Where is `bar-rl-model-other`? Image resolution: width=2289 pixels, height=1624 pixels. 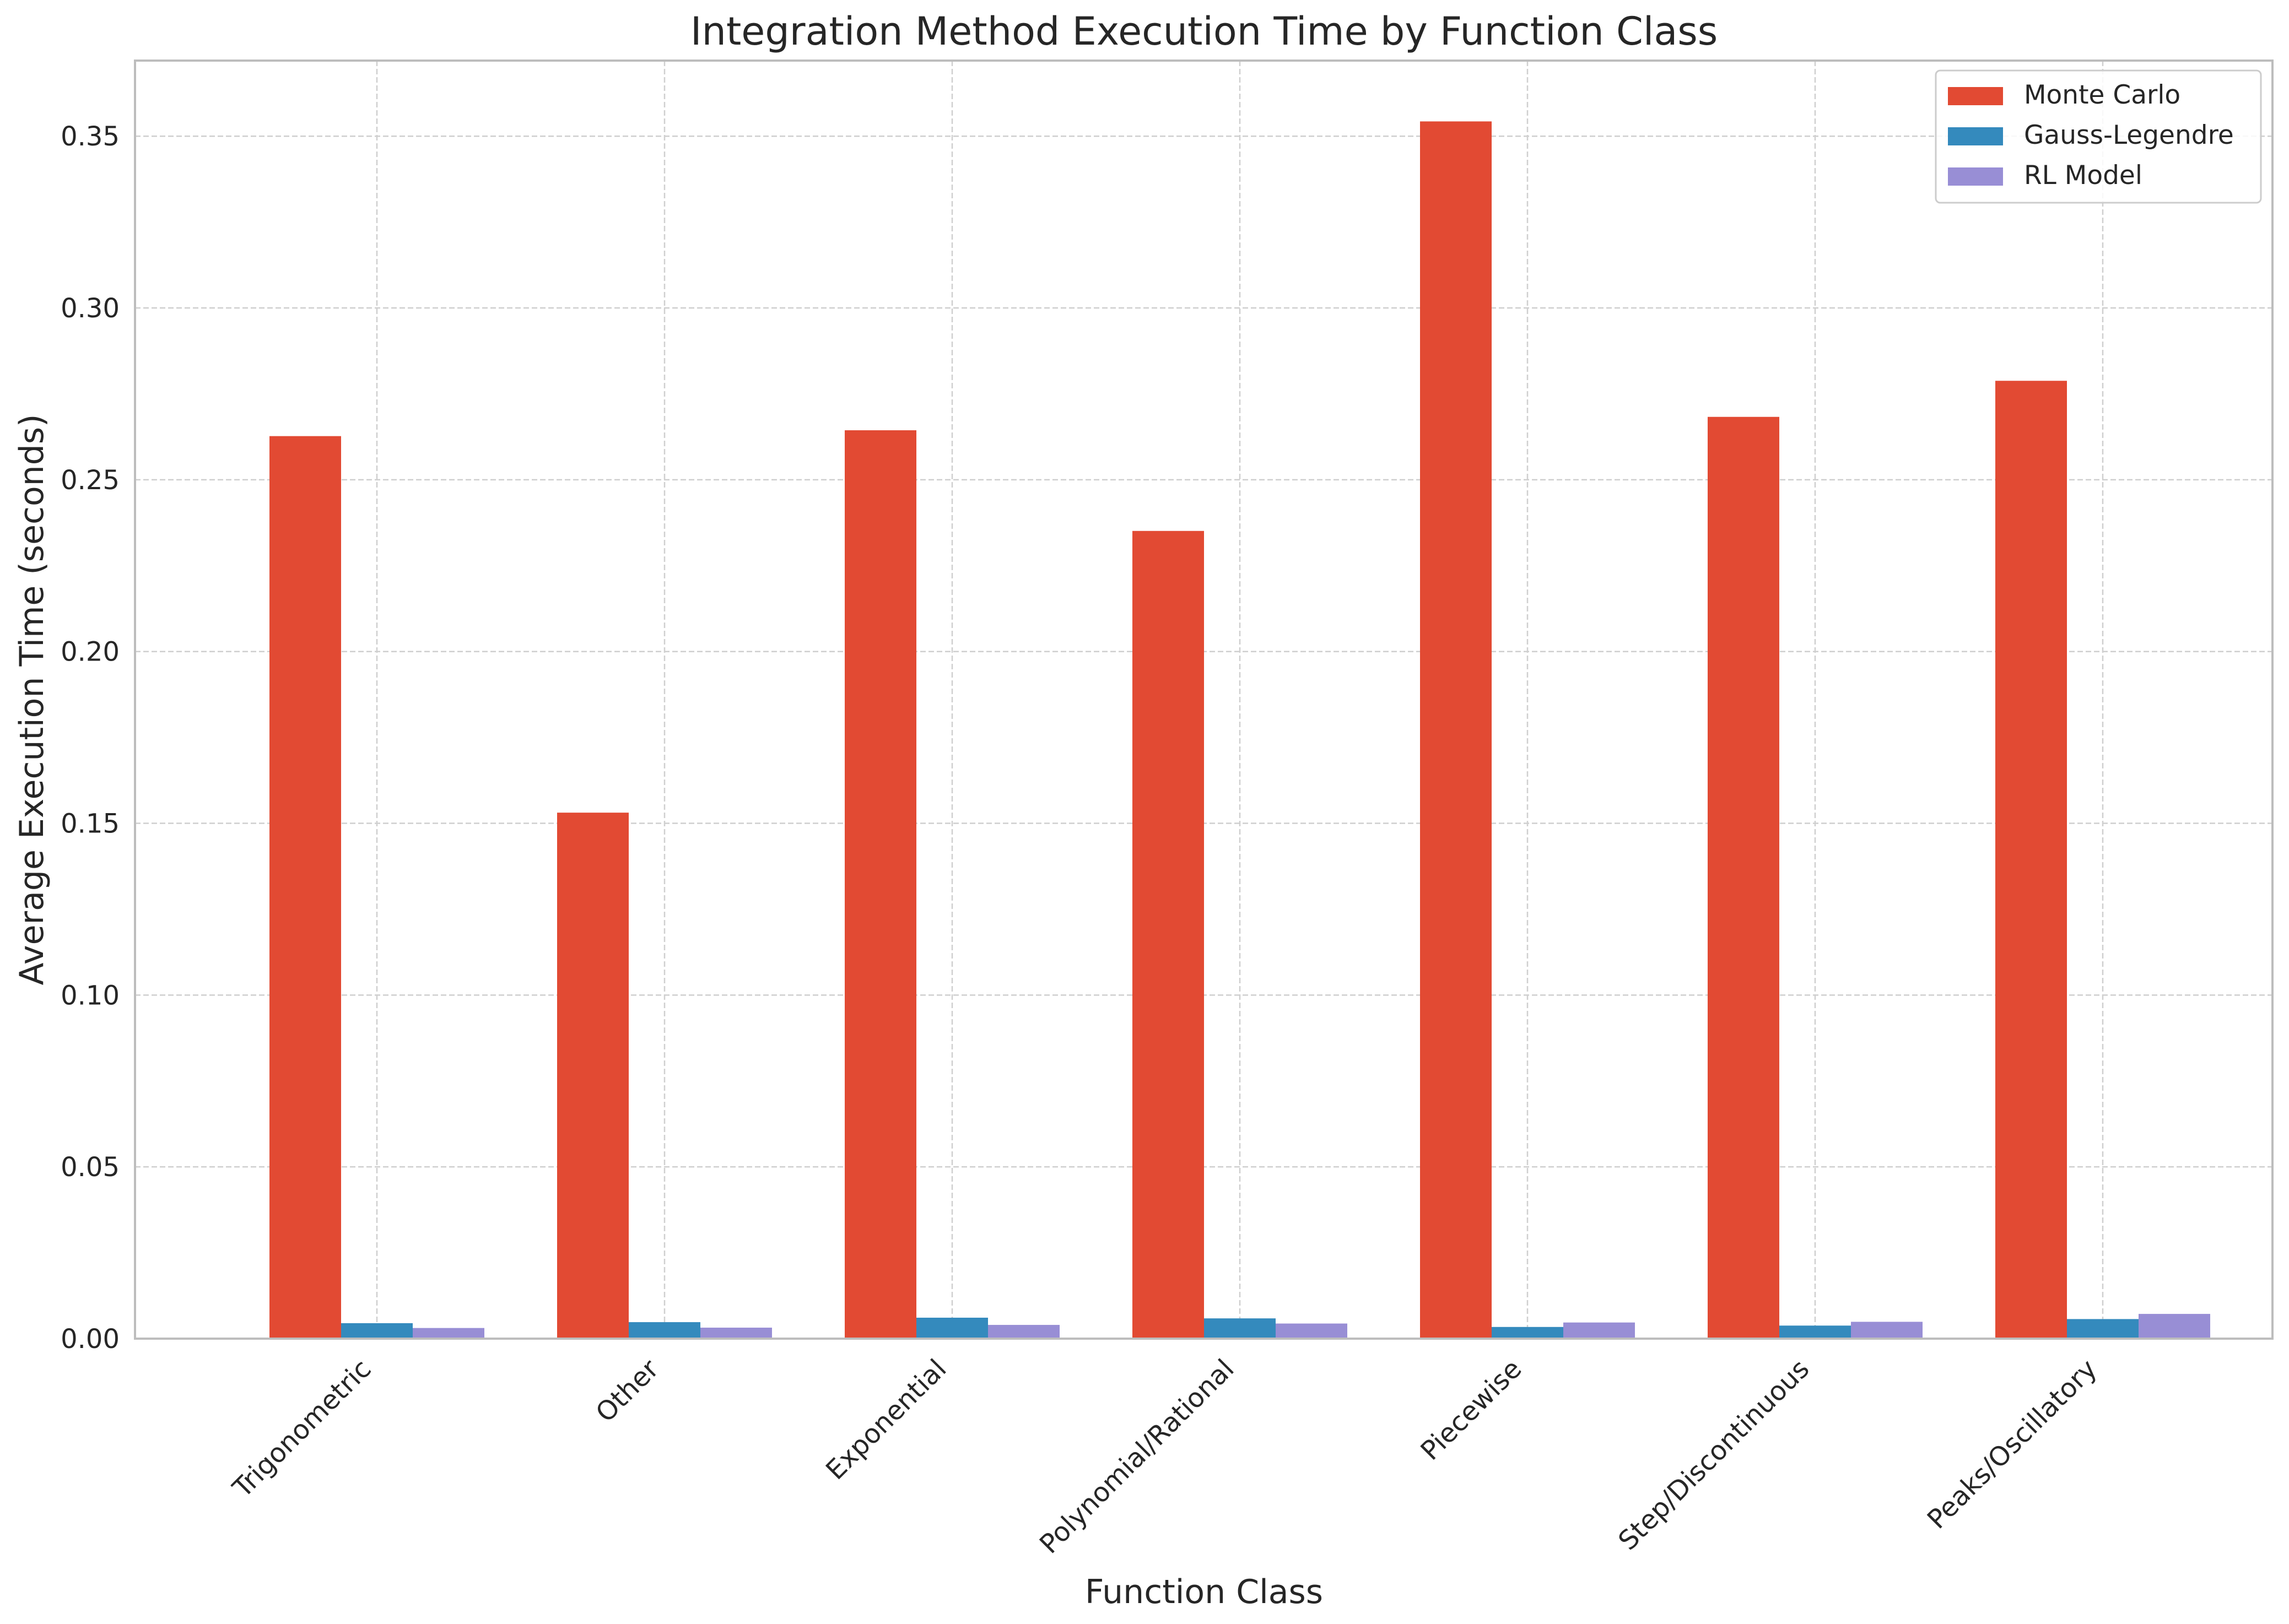
bar-rl-model-other is located at coordinates (736, 1334).